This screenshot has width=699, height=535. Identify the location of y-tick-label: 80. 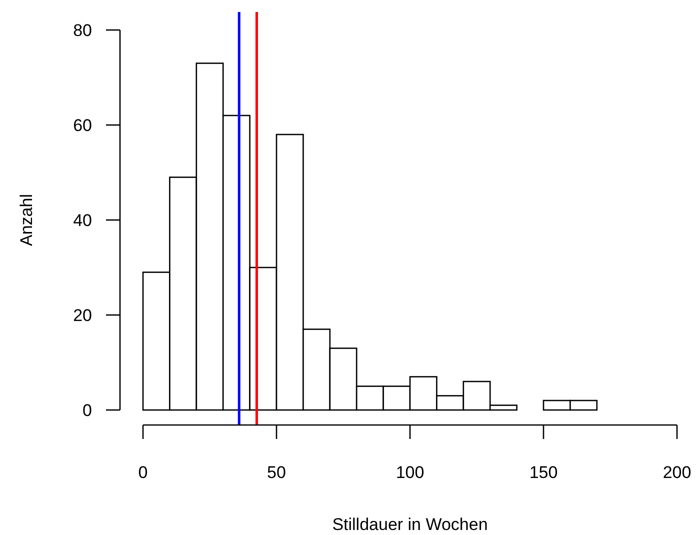
(82, 30).